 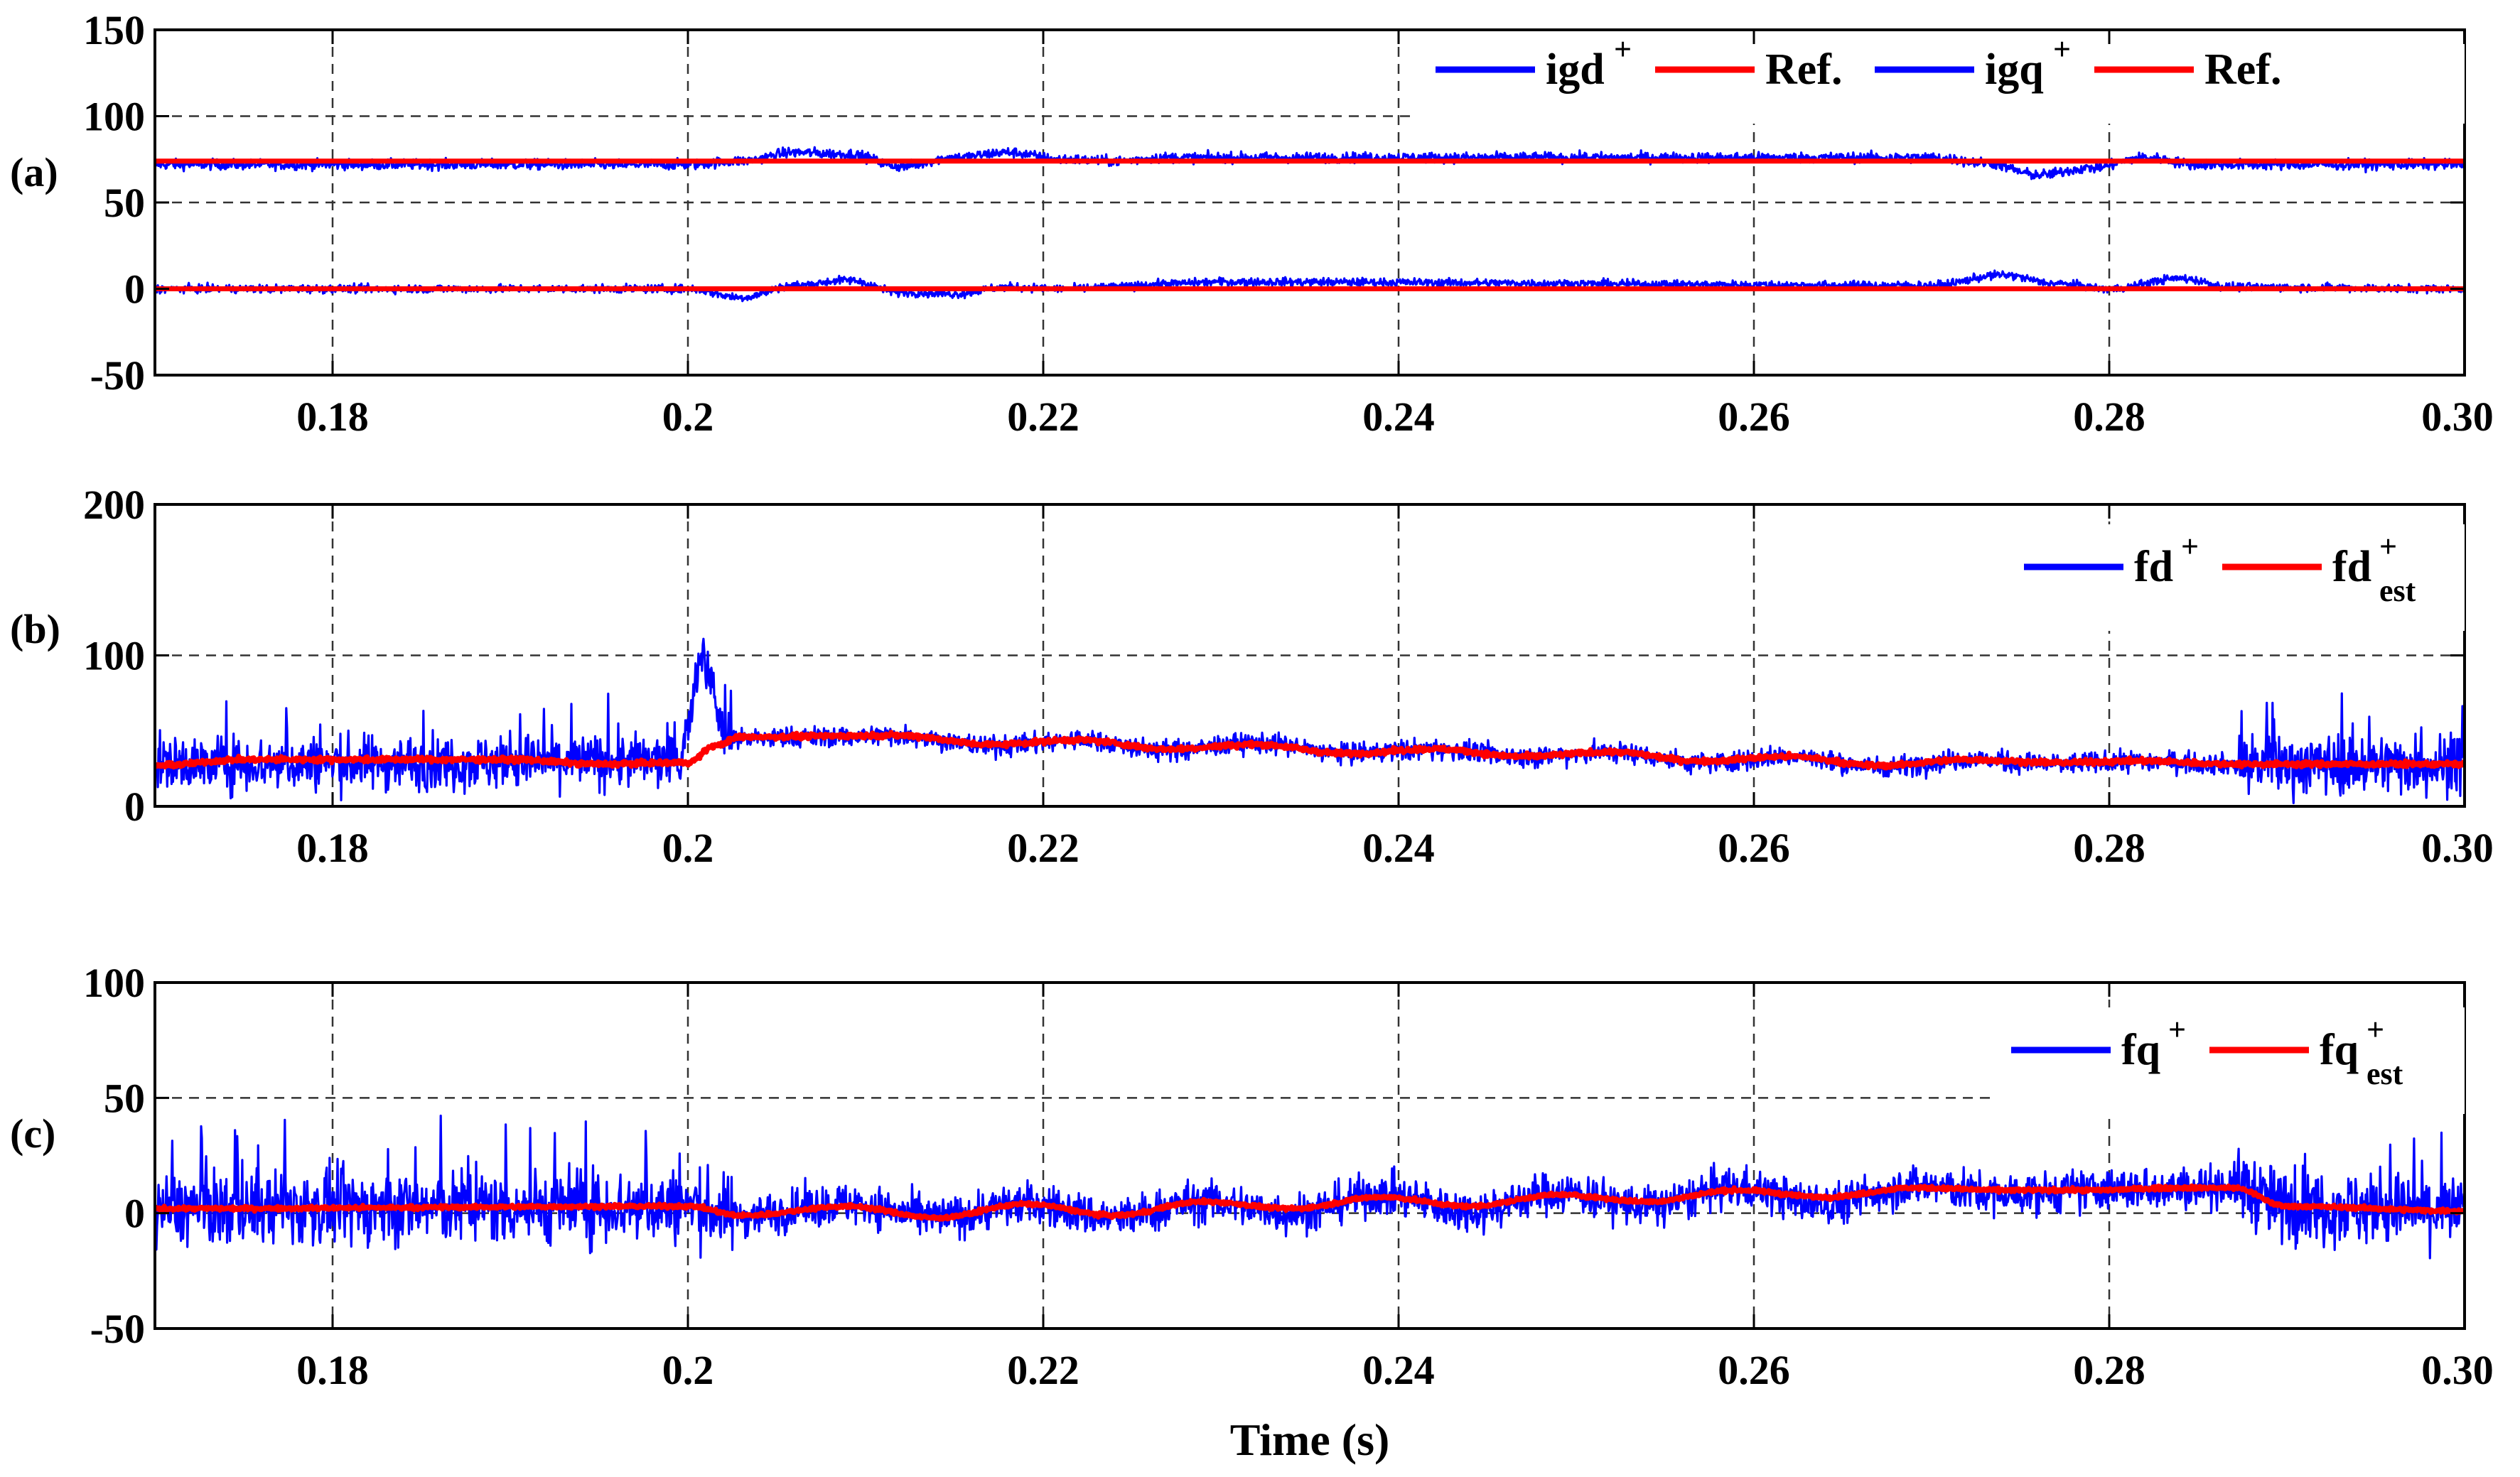 I want to click on panel-a-legend: igd + Ref. igq + Ref., so click(x=1939, y=78).